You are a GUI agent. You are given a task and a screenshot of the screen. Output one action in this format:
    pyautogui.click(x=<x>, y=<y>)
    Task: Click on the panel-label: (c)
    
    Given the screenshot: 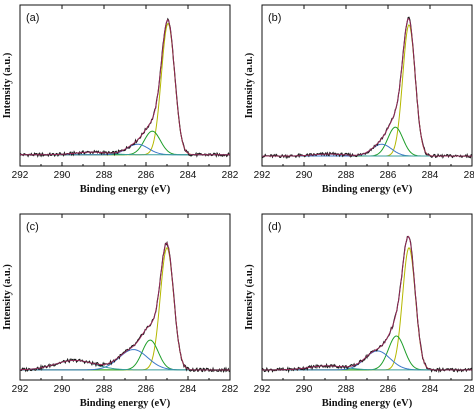 What is the action you would take?
    pyautogui.click(x=32, y=227)
    